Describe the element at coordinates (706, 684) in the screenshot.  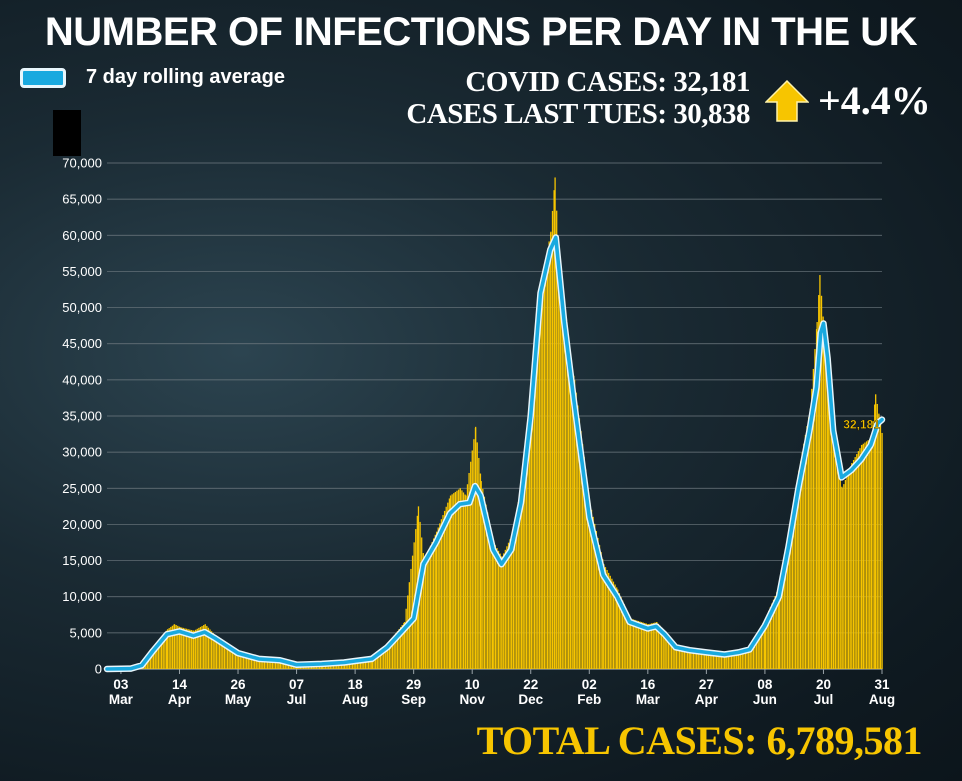
I see `x-tick-day: 27` at that location.